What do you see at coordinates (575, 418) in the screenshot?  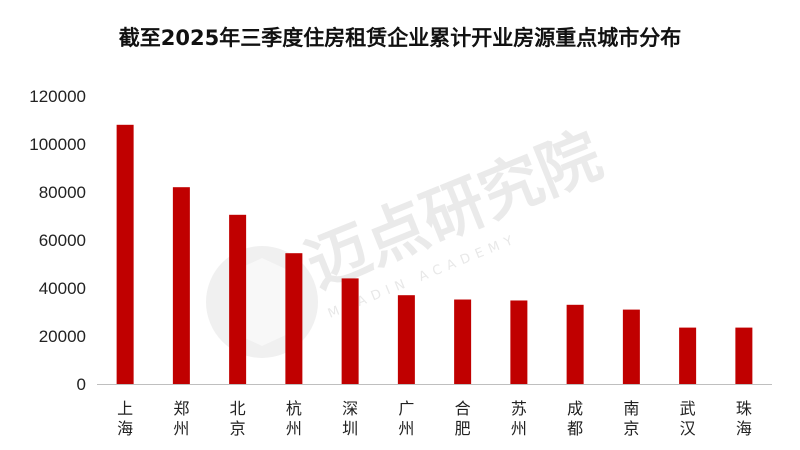 I see `x-tick-label: 成都` at bounding box center [575, 418].